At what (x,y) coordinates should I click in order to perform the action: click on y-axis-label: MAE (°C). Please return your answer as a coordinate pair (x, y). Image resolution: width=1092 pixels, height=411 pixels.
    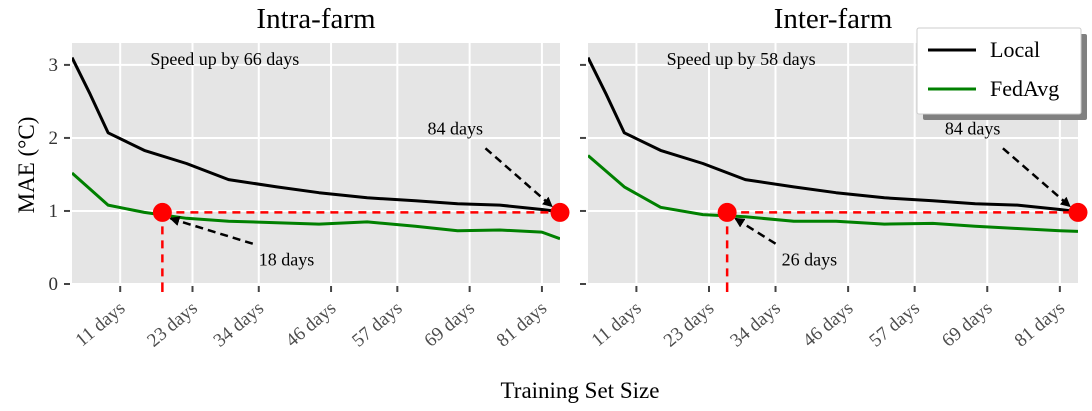
    Looking at the image, I should click on (26, 165).